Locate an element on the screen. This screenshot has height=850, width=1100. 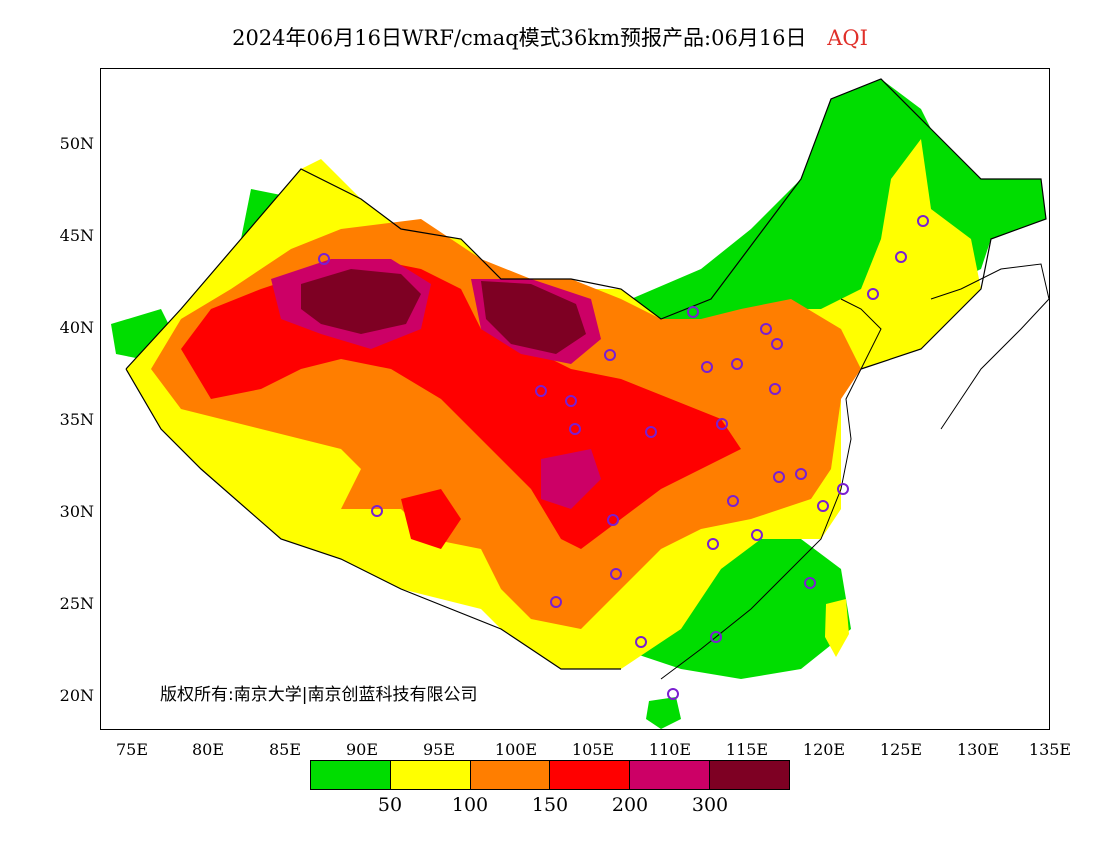
copyright-text: 版权所有:南京大学|南京创蓝科技有限公司 is located at coordinates (319, 695).